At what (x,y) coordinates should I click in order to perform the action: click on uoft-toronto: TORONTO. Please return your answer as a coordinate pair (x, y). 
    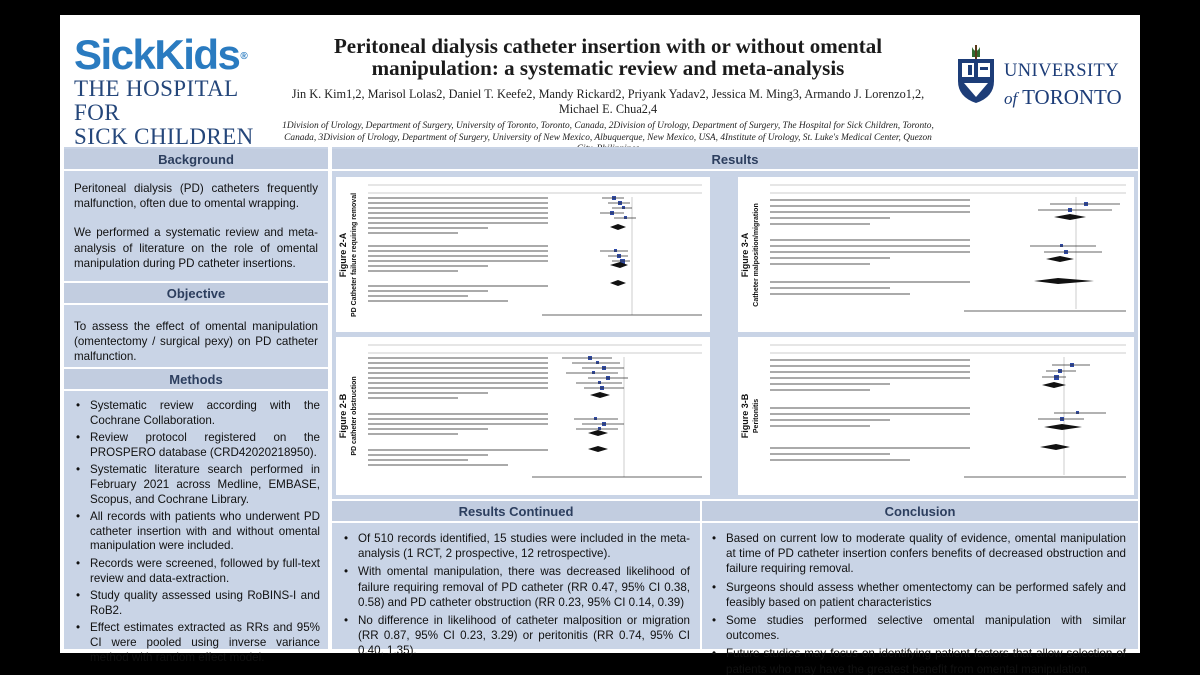
    Looking at the image, I should click on (1072, 97).